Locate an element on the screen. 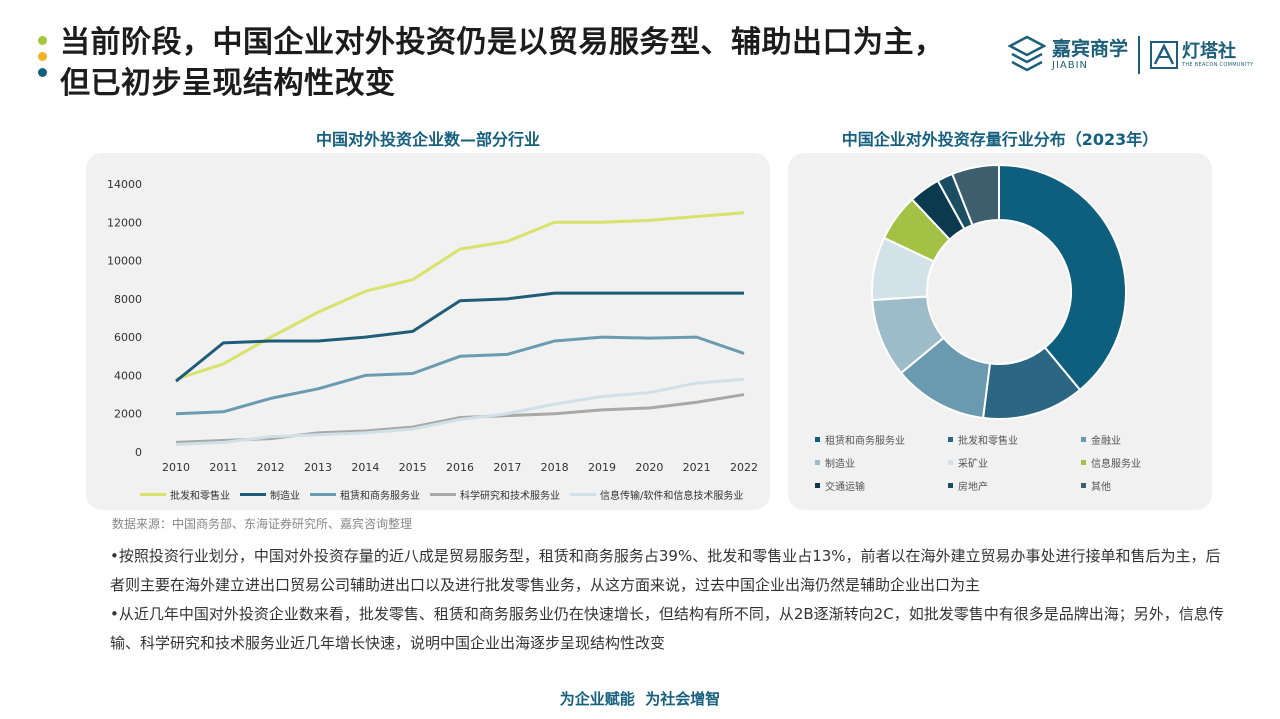 The width and height of the screenshot is (1280, 719). jiabin-logo: 嘉宾商学 JIABIN is located at coordinates (1068, 55).